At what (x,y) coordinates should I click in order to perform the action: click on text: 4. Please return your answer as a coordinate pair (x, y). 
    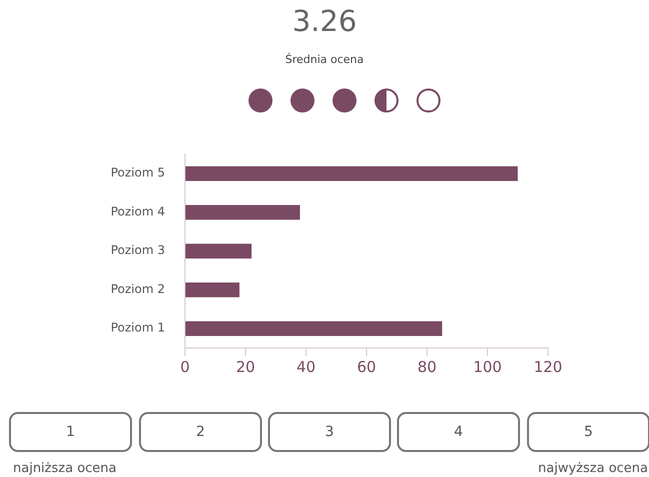
    Looking at the image, I should click on (458, 432).